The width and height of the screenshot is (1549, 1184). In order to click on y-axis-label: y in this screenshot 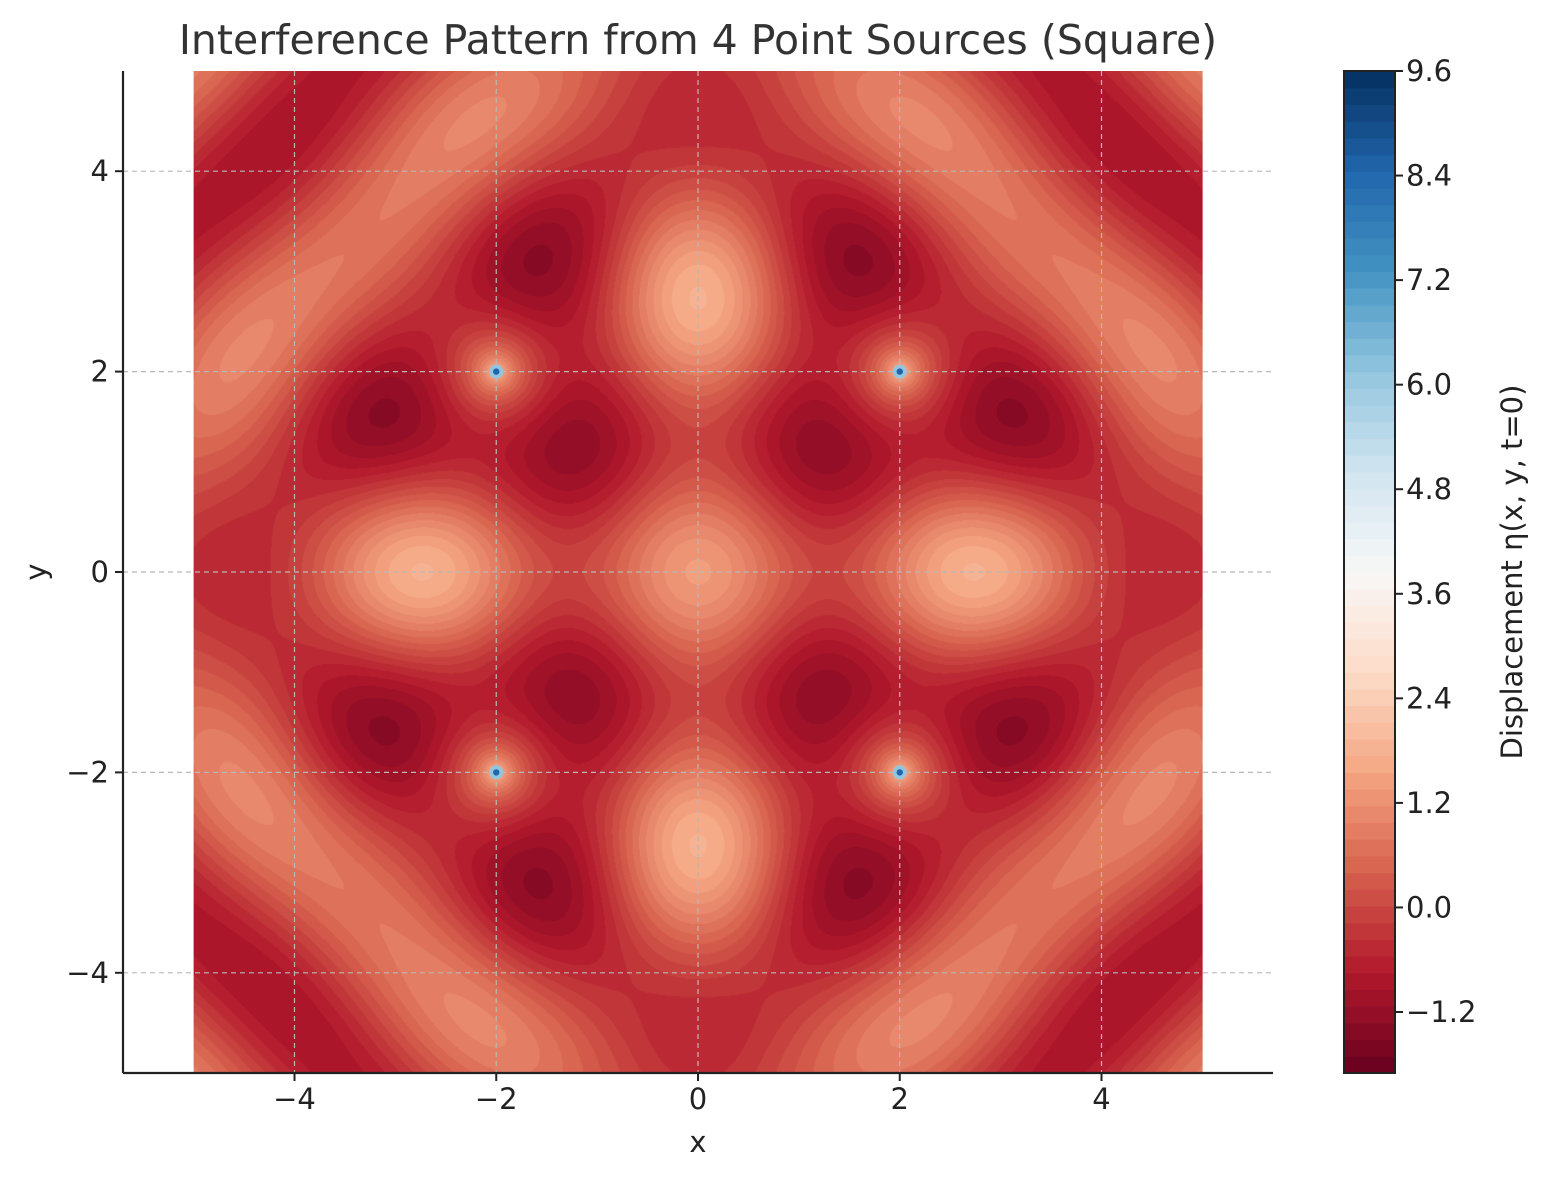, I will do `click(36, 571)`.